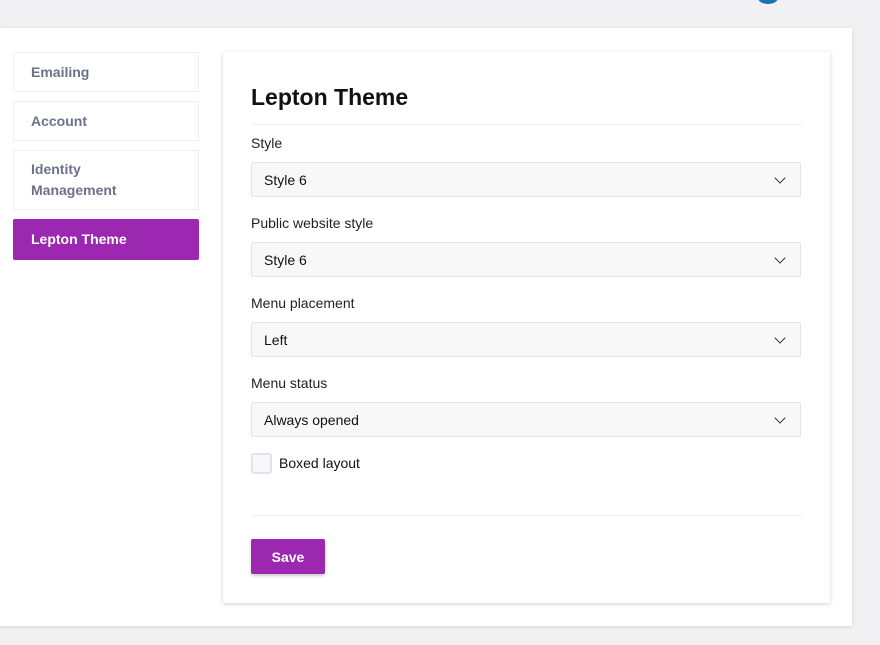 The image size is (880, 645). I want to click on nav-label: Identity Management, so click(74, 179).